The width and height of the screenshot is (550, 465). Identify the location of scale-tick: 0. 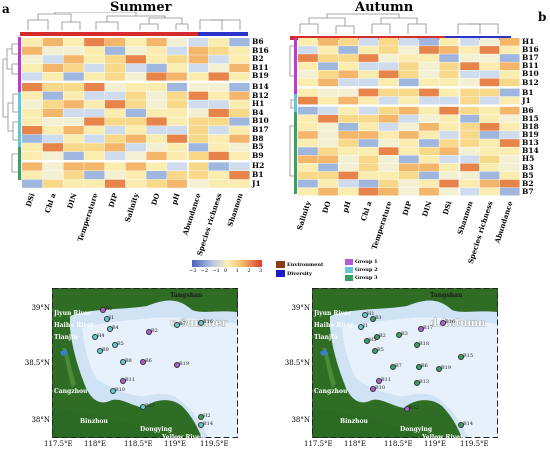
(226, 271).